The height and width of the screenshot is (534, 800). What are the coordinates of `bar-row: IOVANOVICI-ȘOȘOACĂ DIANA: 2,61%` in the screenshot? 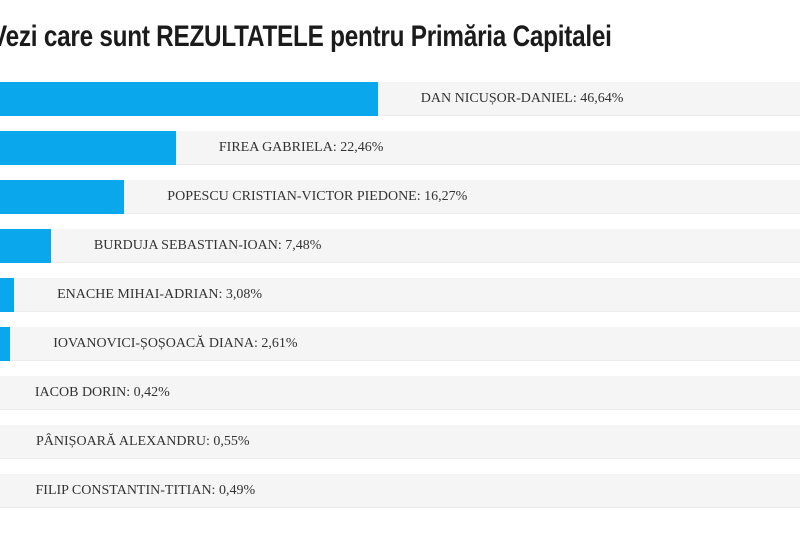 It's located at (400, 344).